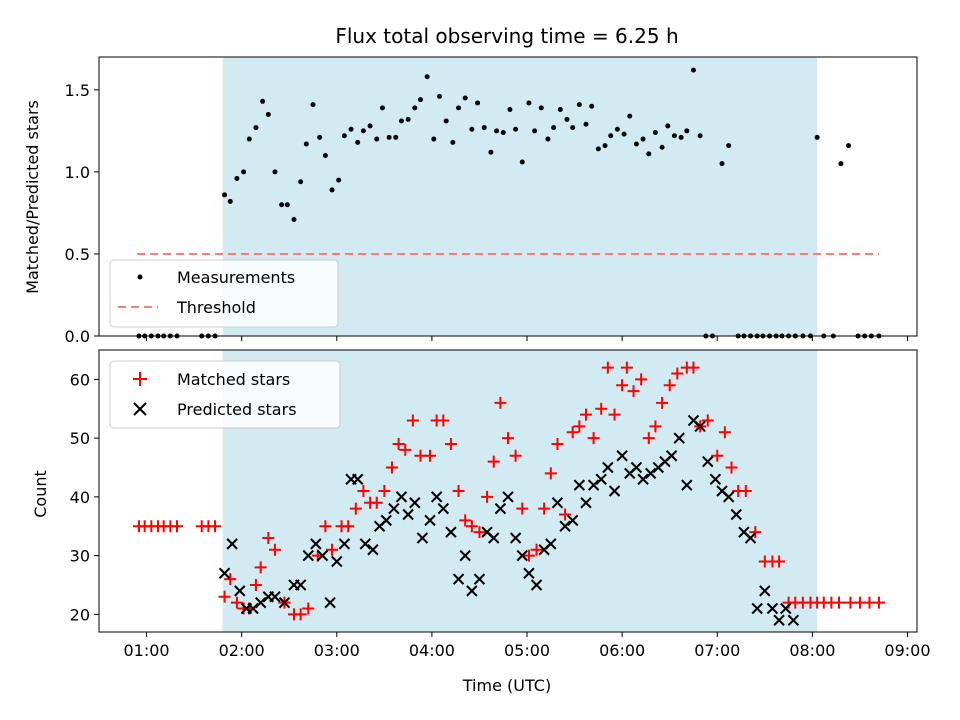  What do you see at coordinates (717, 650) in the screenshot?
I see `x-tick-label: 07:00` at bounding box center [717, 650].